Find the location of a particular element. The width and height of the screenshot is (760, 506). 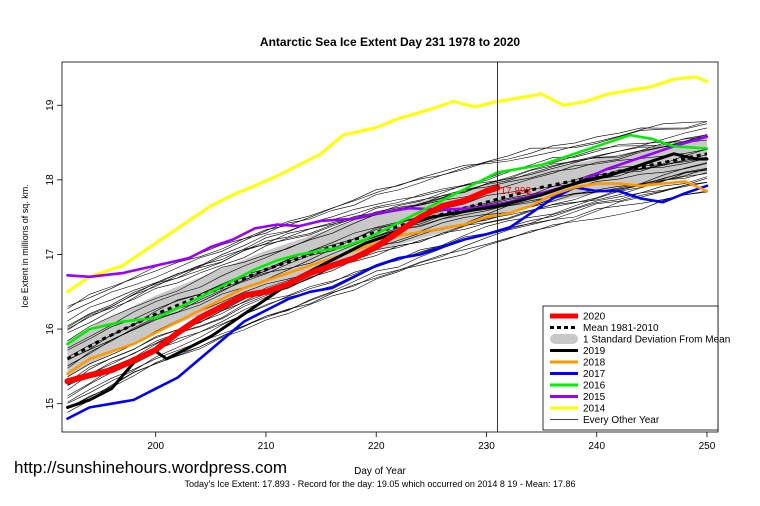

x-tick-label: 240 is located at coordinates (596, 446).